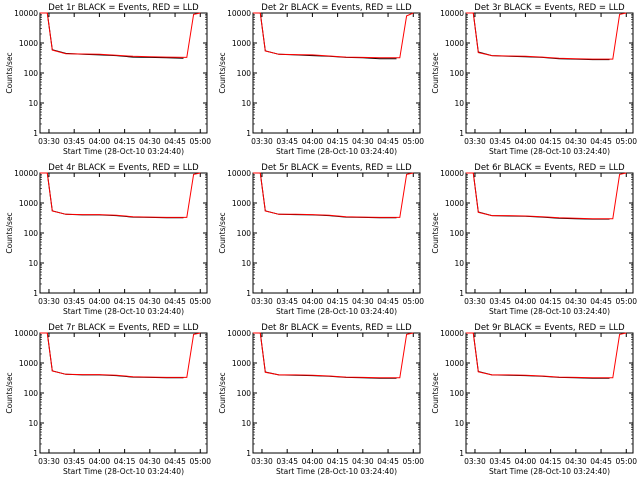 The image size is (640, 480). I want to click on chart-title: Det 4r BLACK = Events, RED = LLD, so click(123, 168).